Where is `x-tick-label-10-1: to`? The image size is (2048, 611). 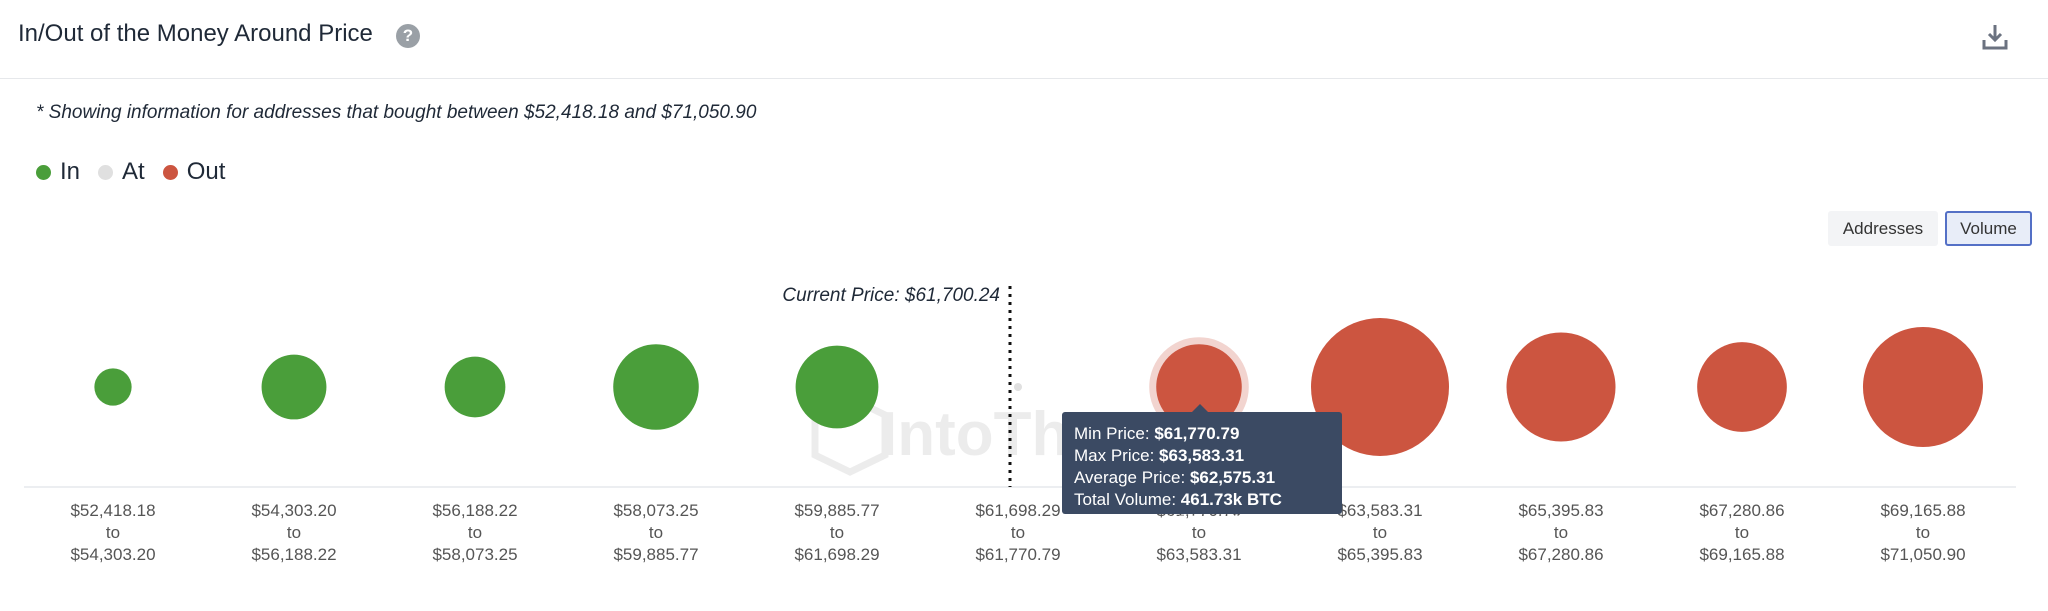
x-tick-label-10-1: to is located at coordinates (1923, 532).